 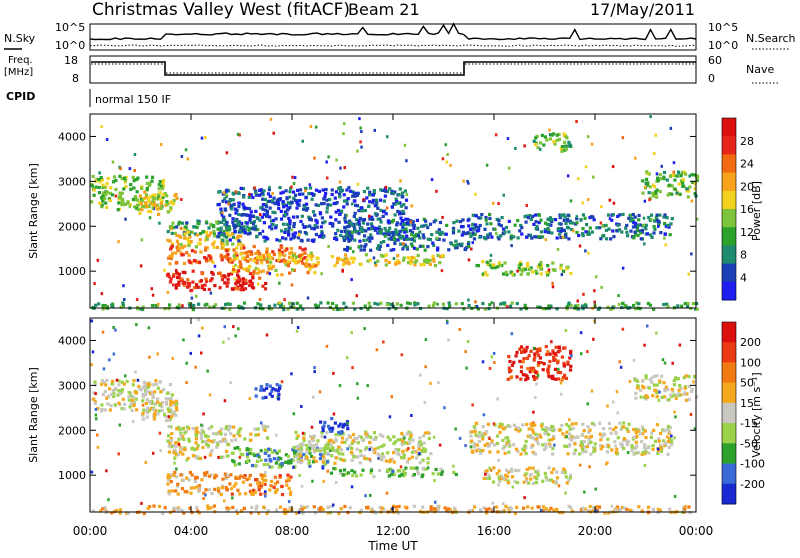 What do you see at coordinates (696, 531) in the screenshot?
I see `time-tick-label: 00:00` at bounding box center [696, 531].